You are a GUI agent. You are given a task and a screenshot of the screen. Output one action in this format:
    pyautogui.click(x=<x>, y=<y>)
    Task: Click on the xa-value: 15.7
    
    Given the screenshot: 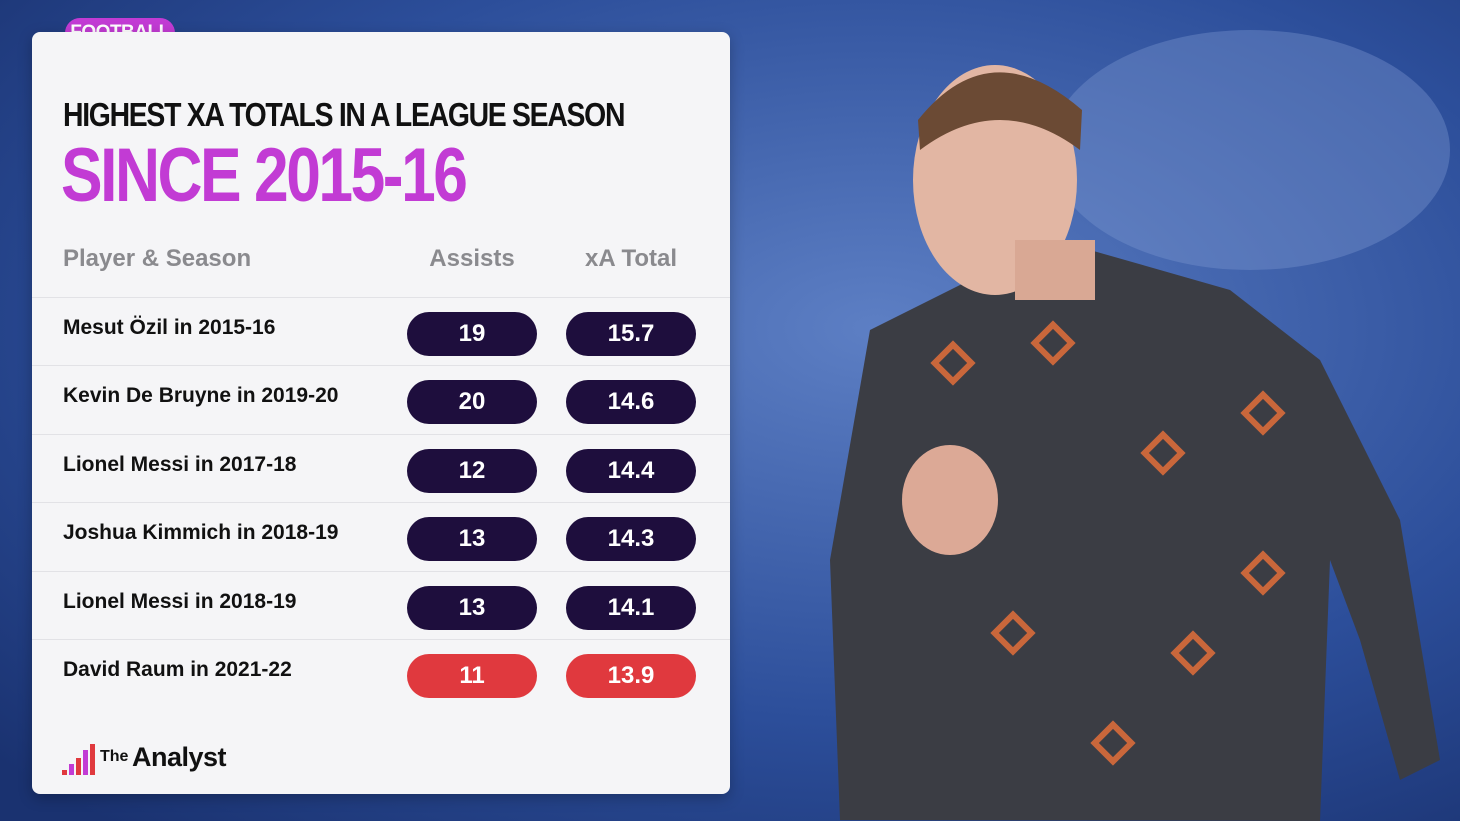 What is the action you would take?
    pyautogui.click(x=631, y=334)
    